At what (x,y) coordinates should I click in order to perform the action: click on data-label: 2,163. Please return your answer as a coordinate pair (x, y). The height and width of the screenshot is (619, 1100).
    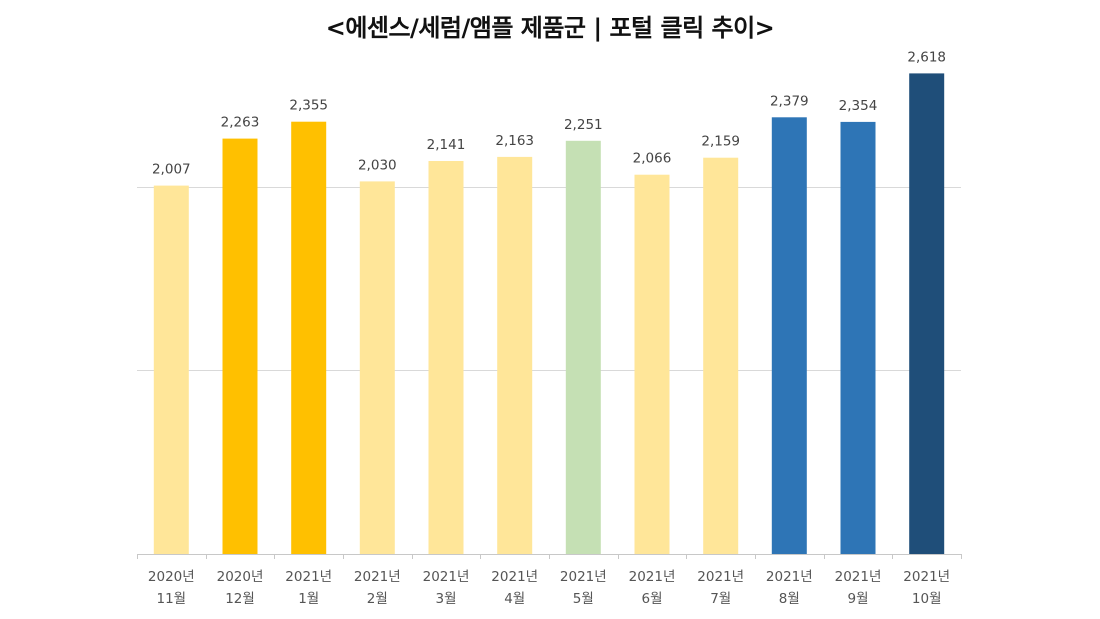
    Looking at the image, I should click on (514, 141).